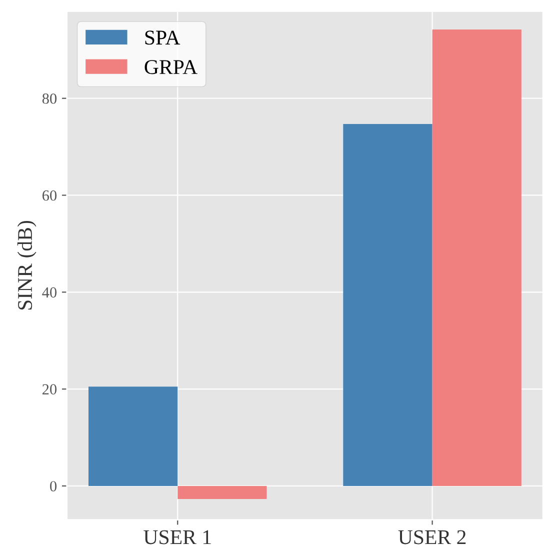  I want to click on legend-label: SPA, so click(162, 37).